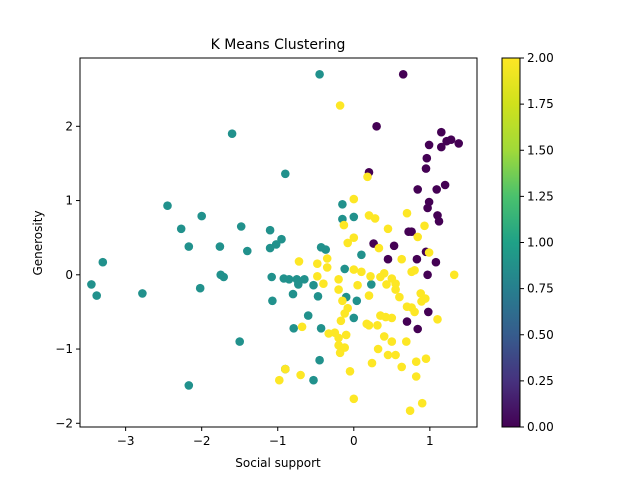  Describe the element at coordinates (540, 104) in the screenshot. I see `colorbar-tick-label: 1.75` at that location.